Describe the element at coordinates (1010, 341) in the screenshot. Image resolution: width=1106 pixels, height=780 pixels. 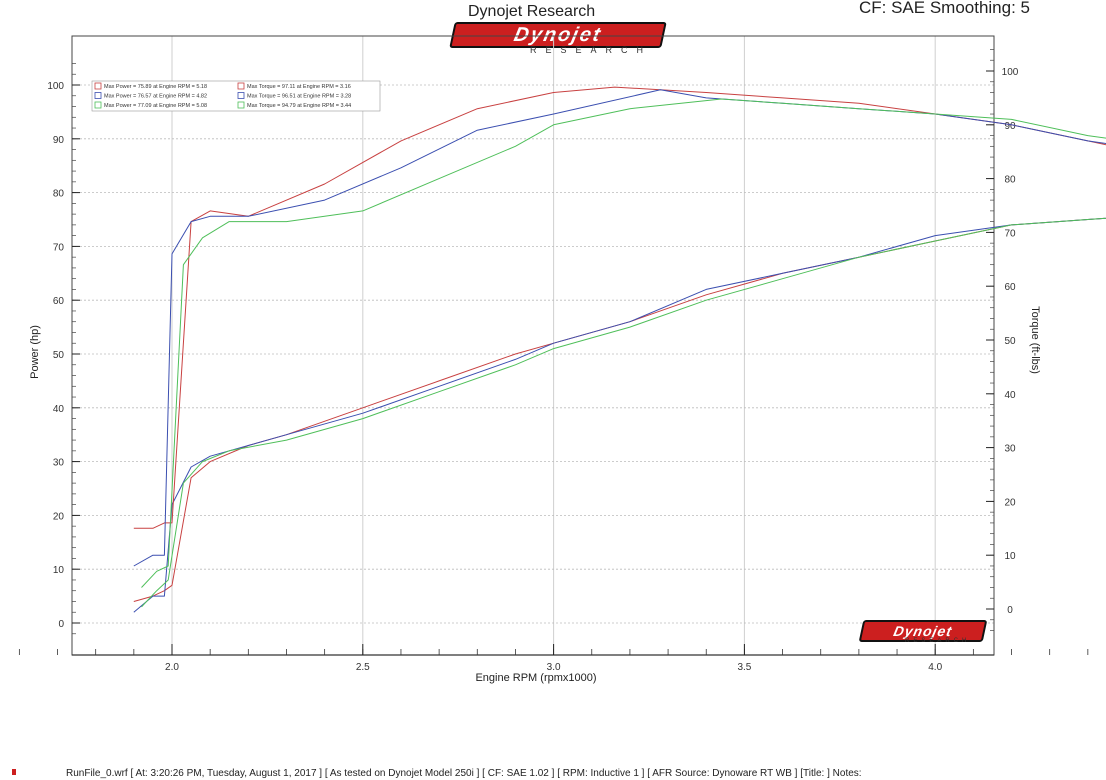
I see `y-right-tick-label: 50` at that location.